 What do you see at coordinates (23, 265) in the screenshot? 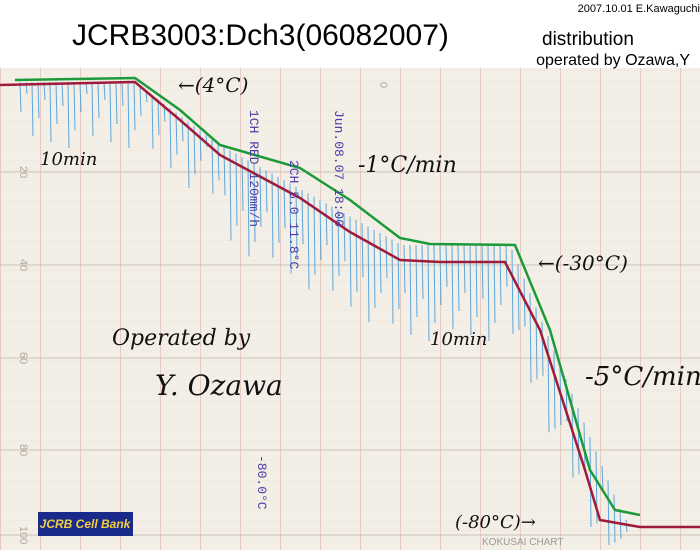
I see `scale-label: 40` at bounding box center [23, 265].